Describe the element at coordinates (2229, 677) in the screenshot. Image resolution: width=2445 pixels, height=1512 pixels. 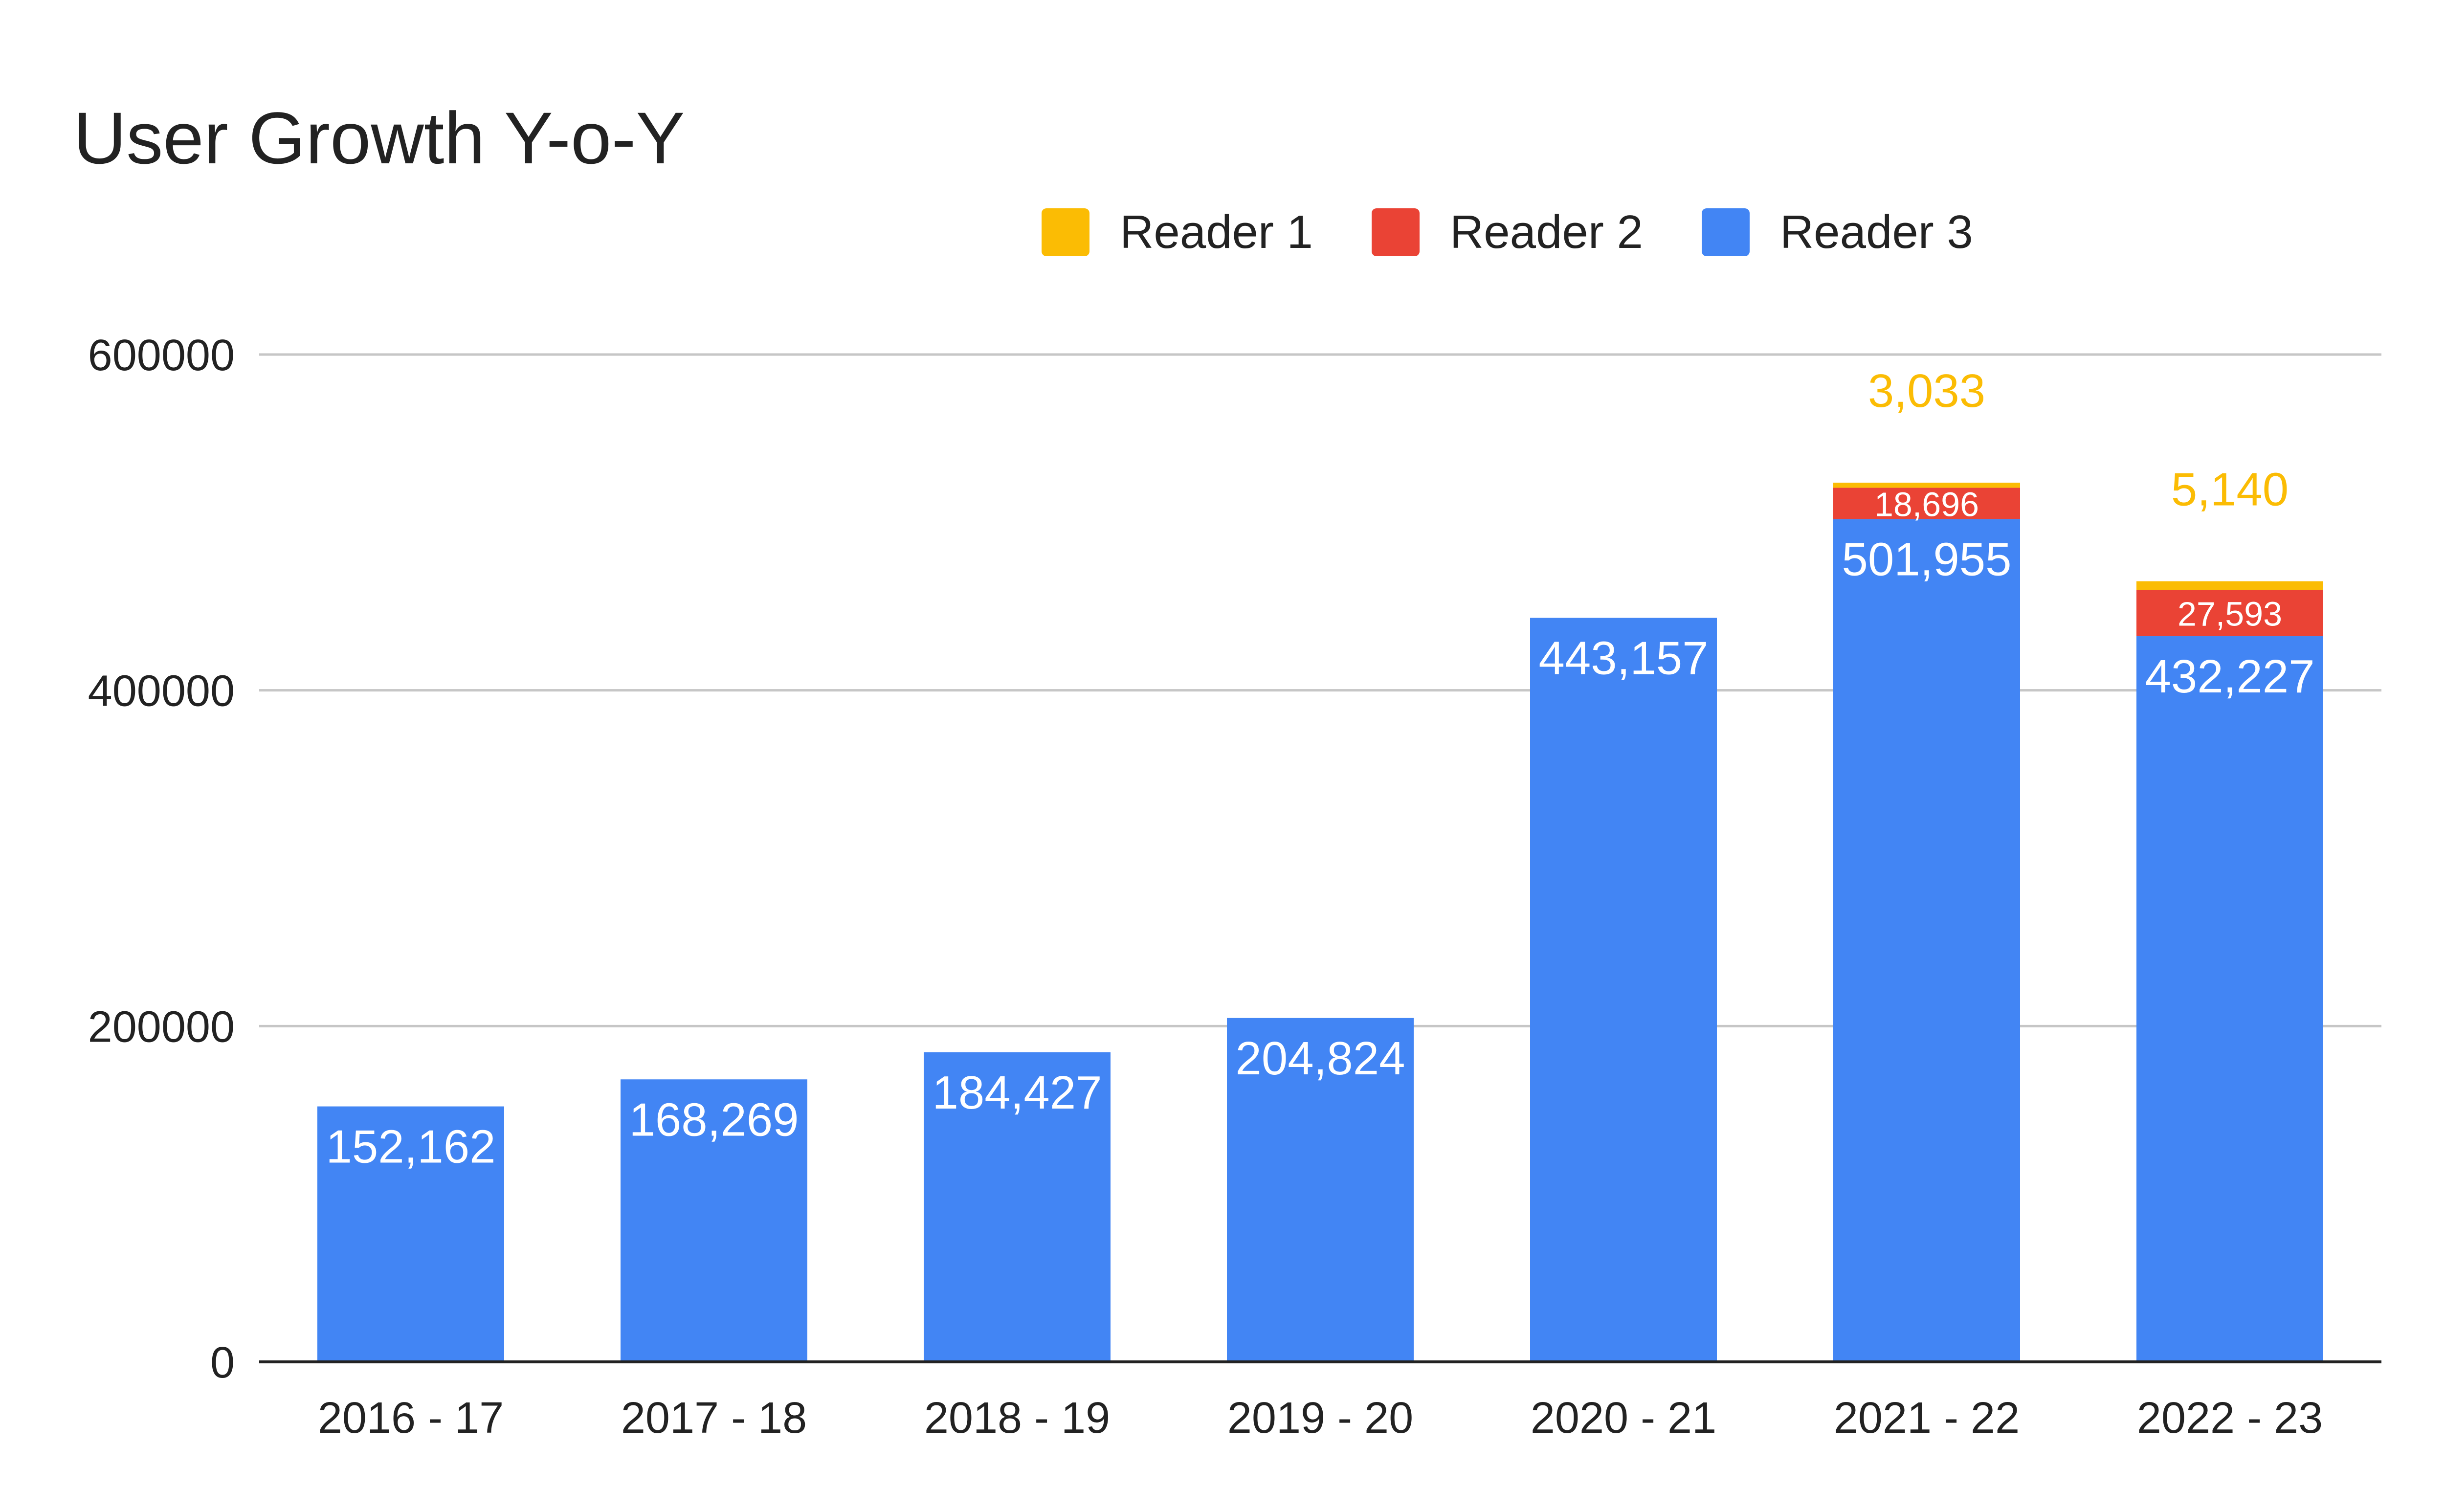
I see `data-label-reader-3: 432,227` at that location.